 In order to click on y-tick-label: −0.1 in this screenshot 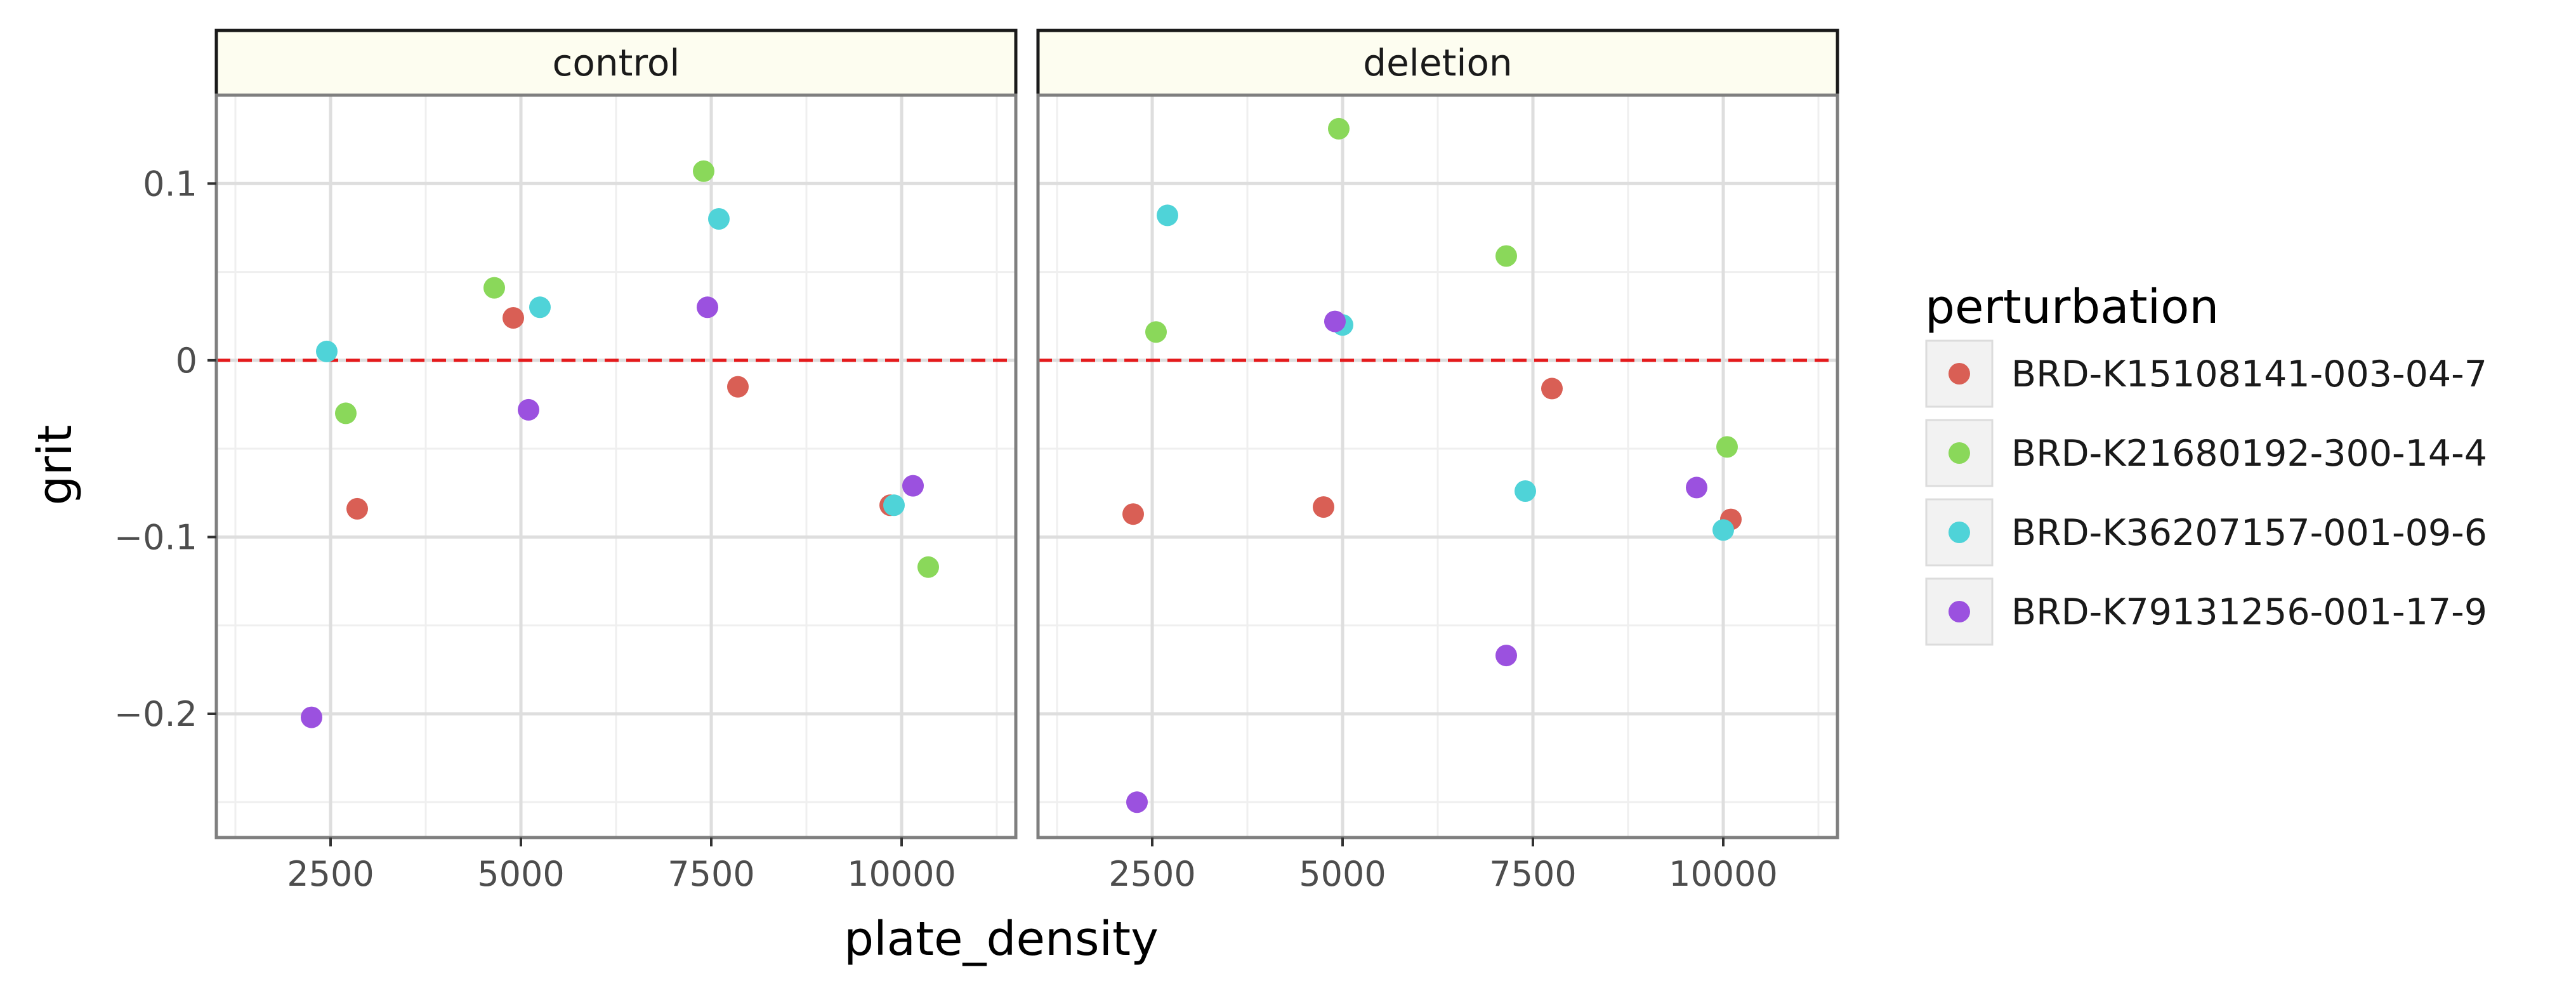, I will do `click(155, 537)`.